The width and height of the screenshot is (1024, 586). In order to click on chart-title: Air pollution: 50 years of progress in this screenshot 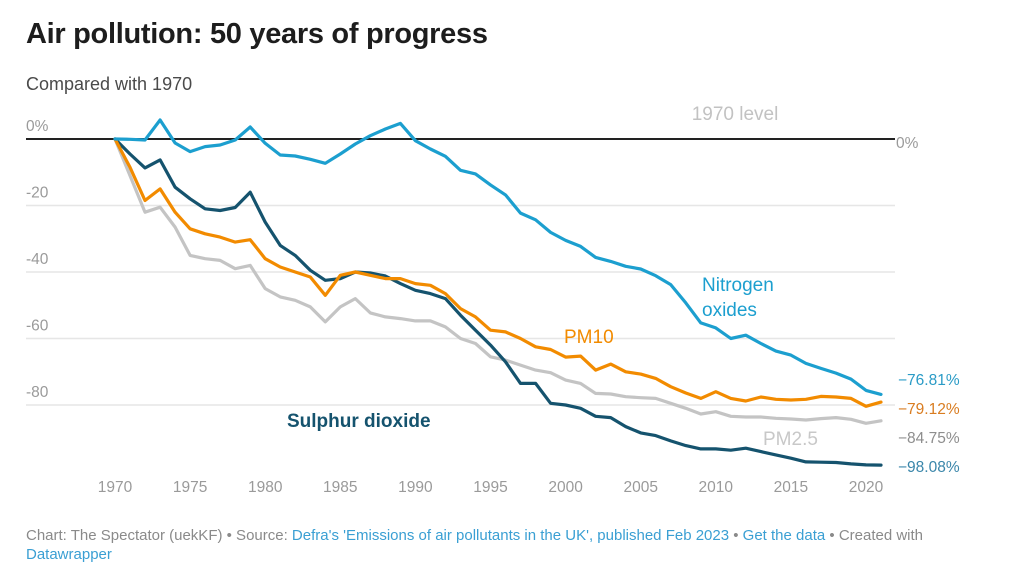, I will do `click(257, 34)`.